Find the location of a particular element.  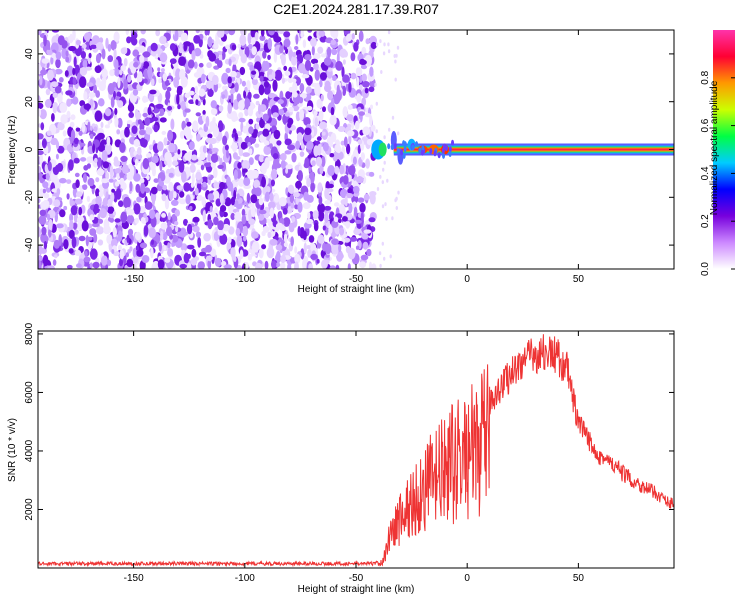

spectrogram-ytick-label: 0 is located at coordinates (29, 149).